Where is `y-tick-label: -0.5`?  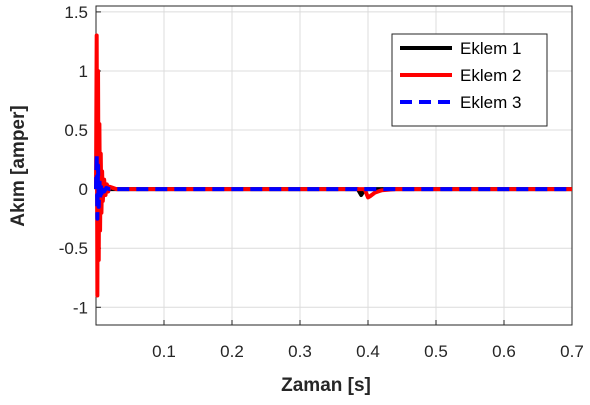
y-tick-label: -0.5 is located at coordinates (73, 248).